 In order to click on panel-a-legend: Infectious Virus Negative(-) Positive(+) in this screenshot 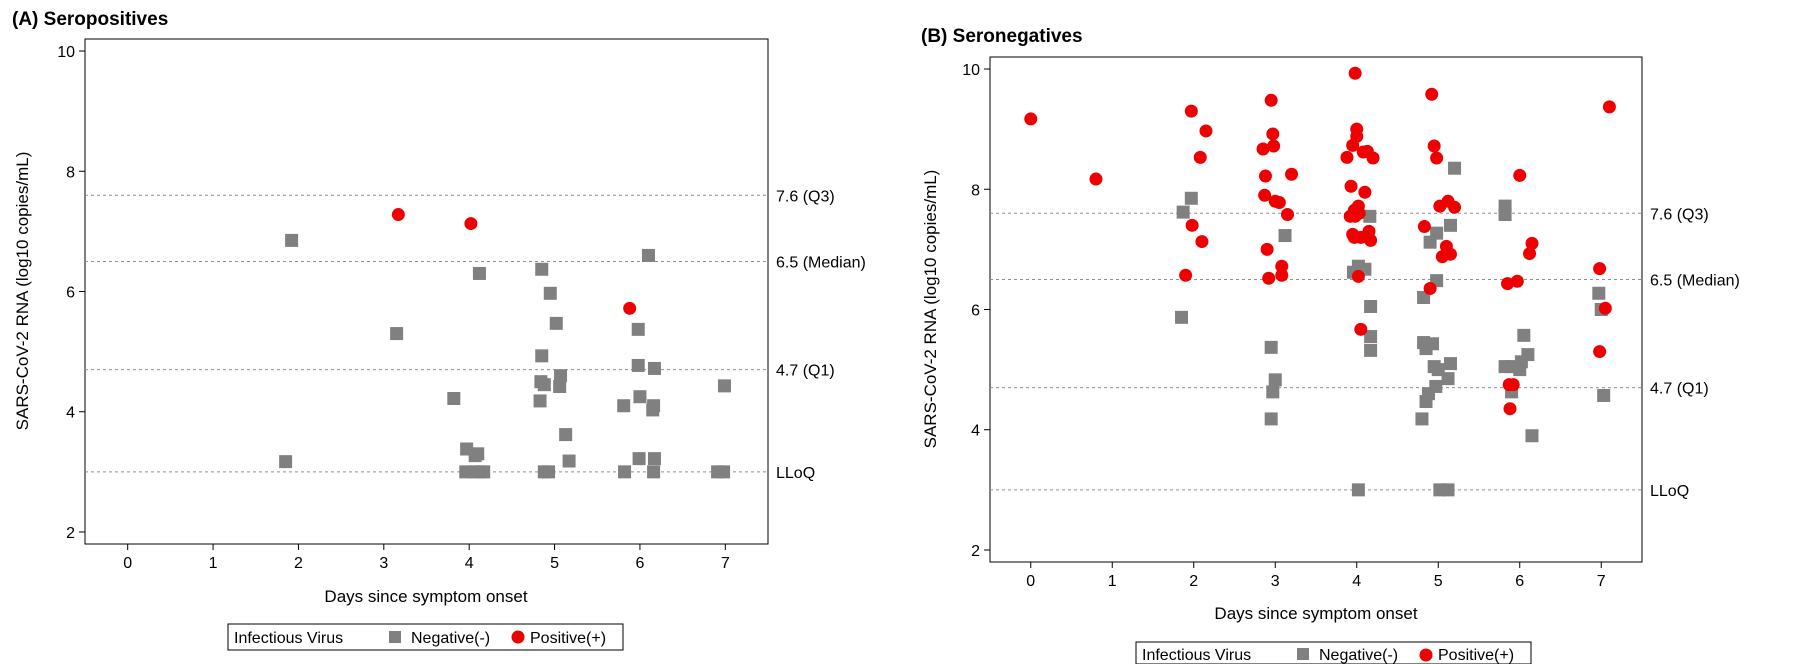, I will do `click(425, 637)`.